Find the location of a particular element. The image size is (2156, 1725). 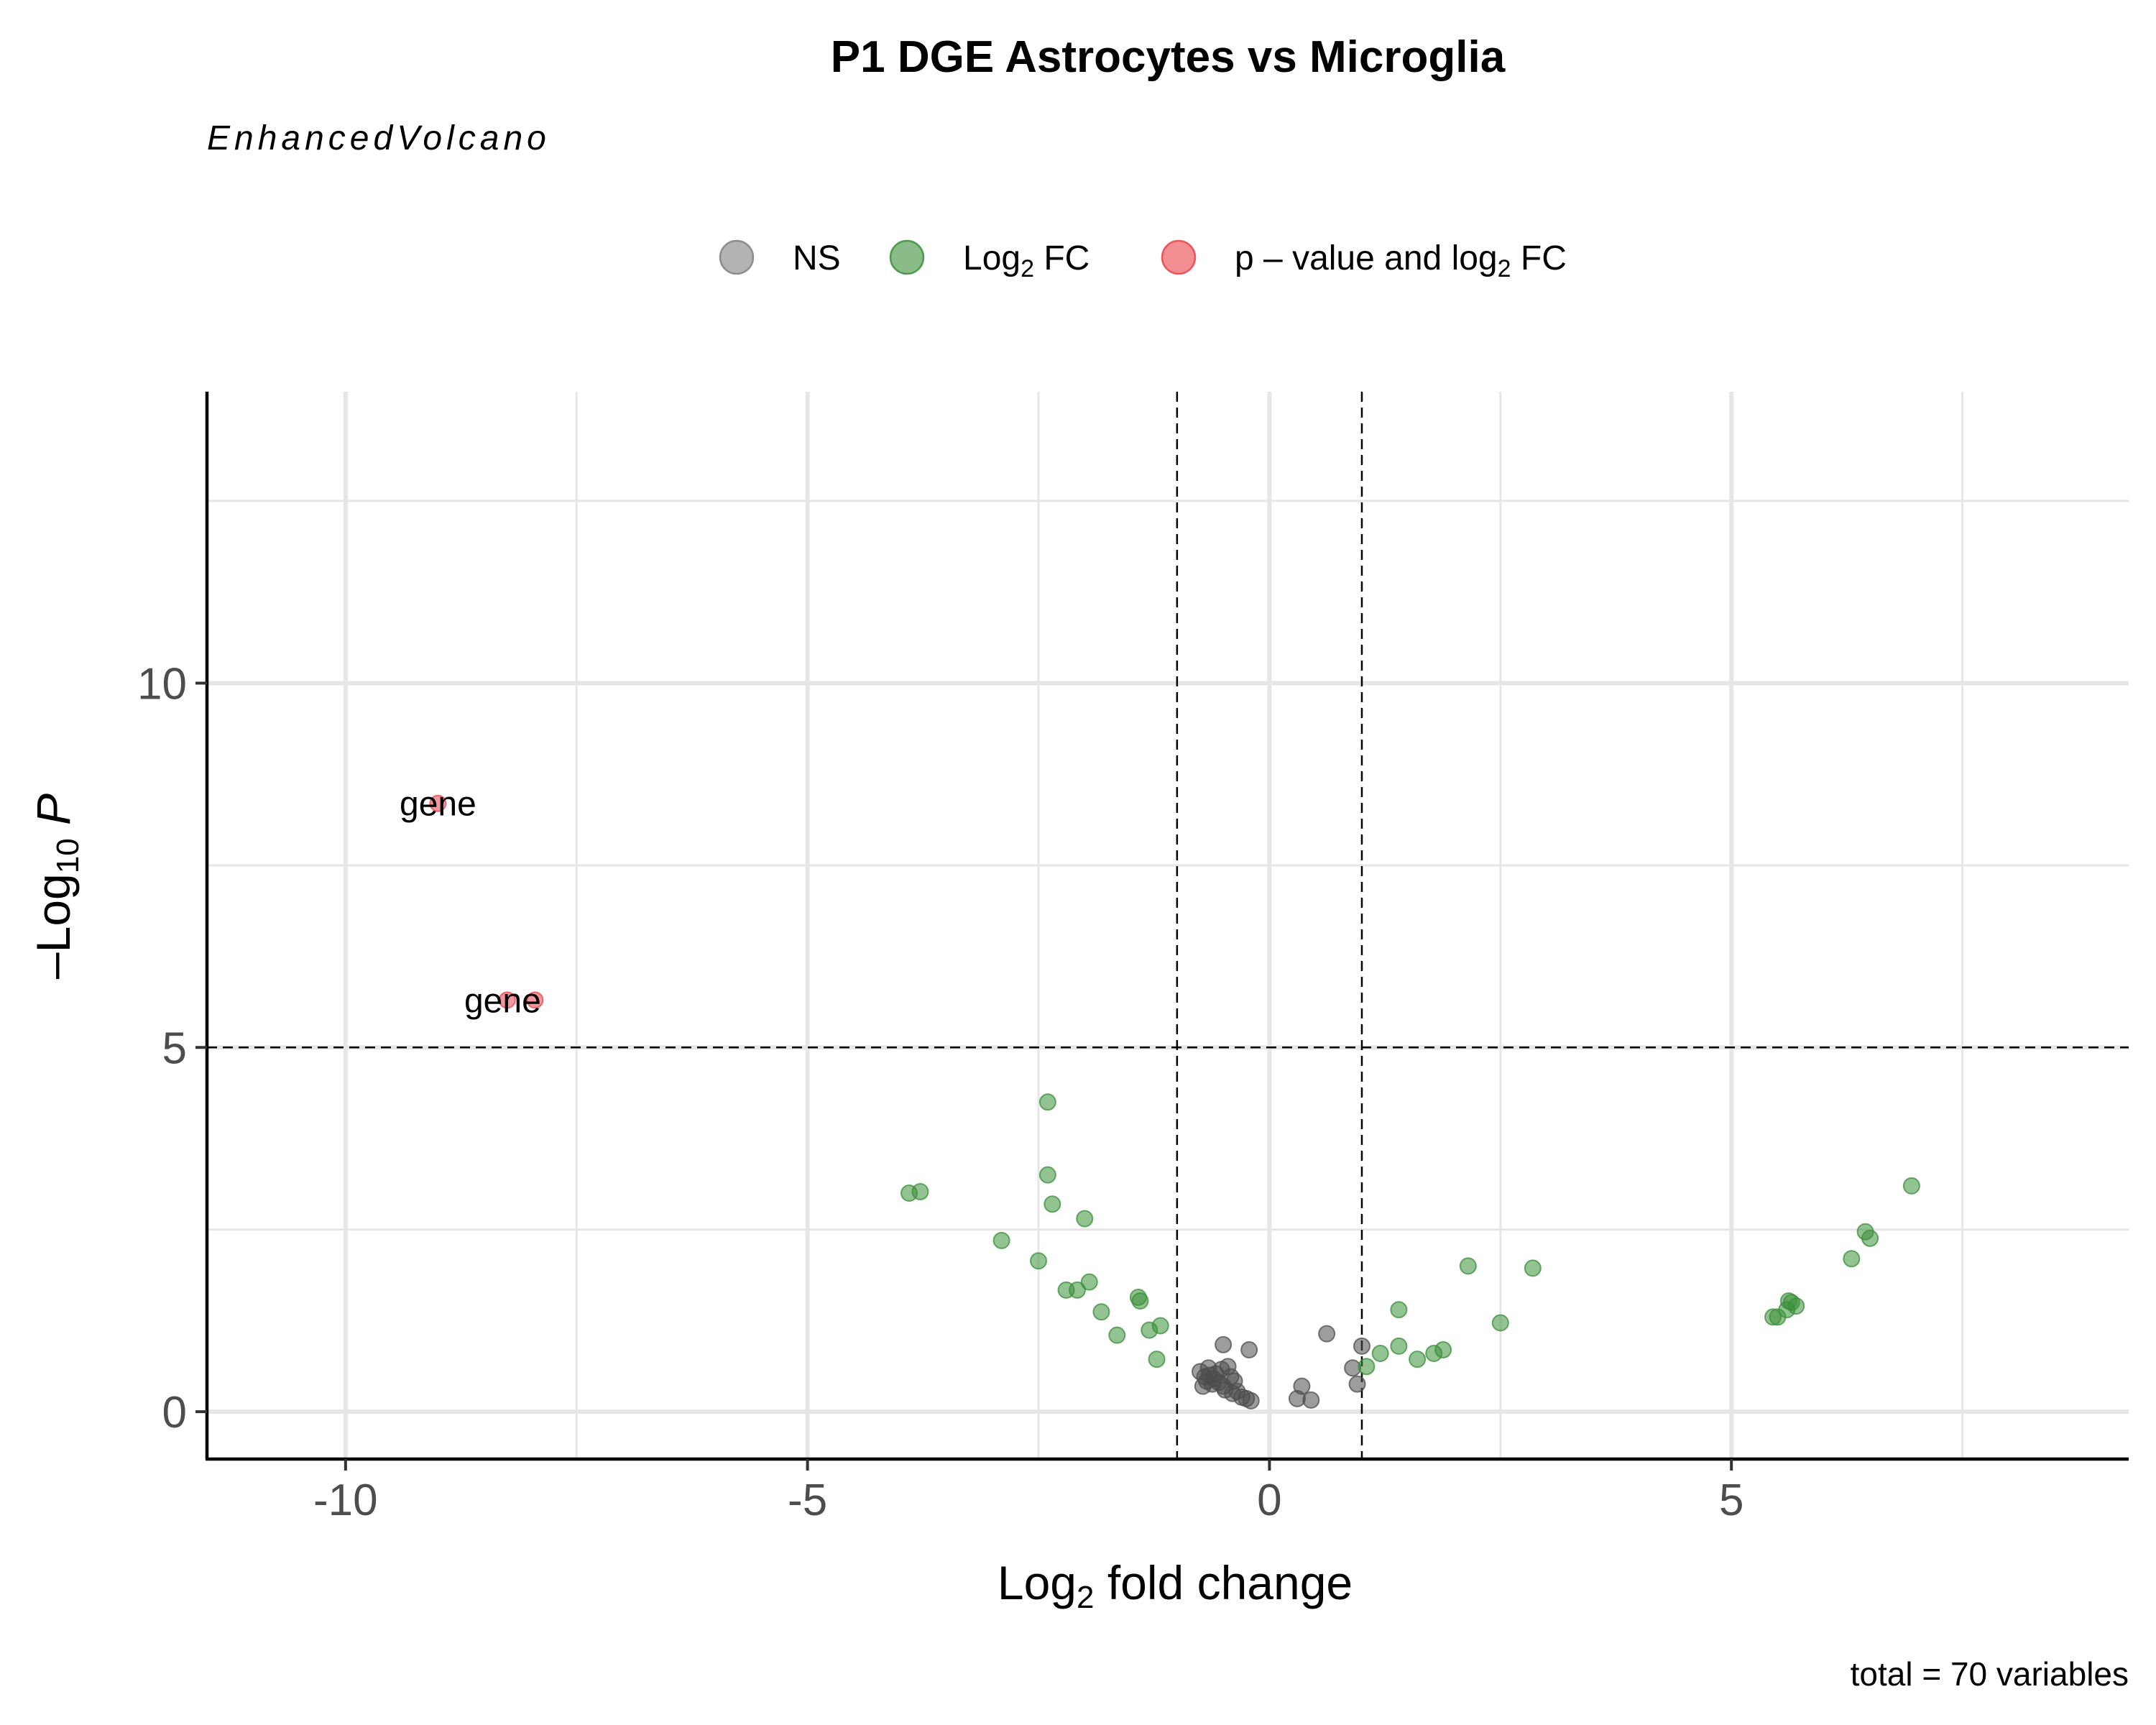

y-tick-label: 0 is located at coordinates (174, 1413).